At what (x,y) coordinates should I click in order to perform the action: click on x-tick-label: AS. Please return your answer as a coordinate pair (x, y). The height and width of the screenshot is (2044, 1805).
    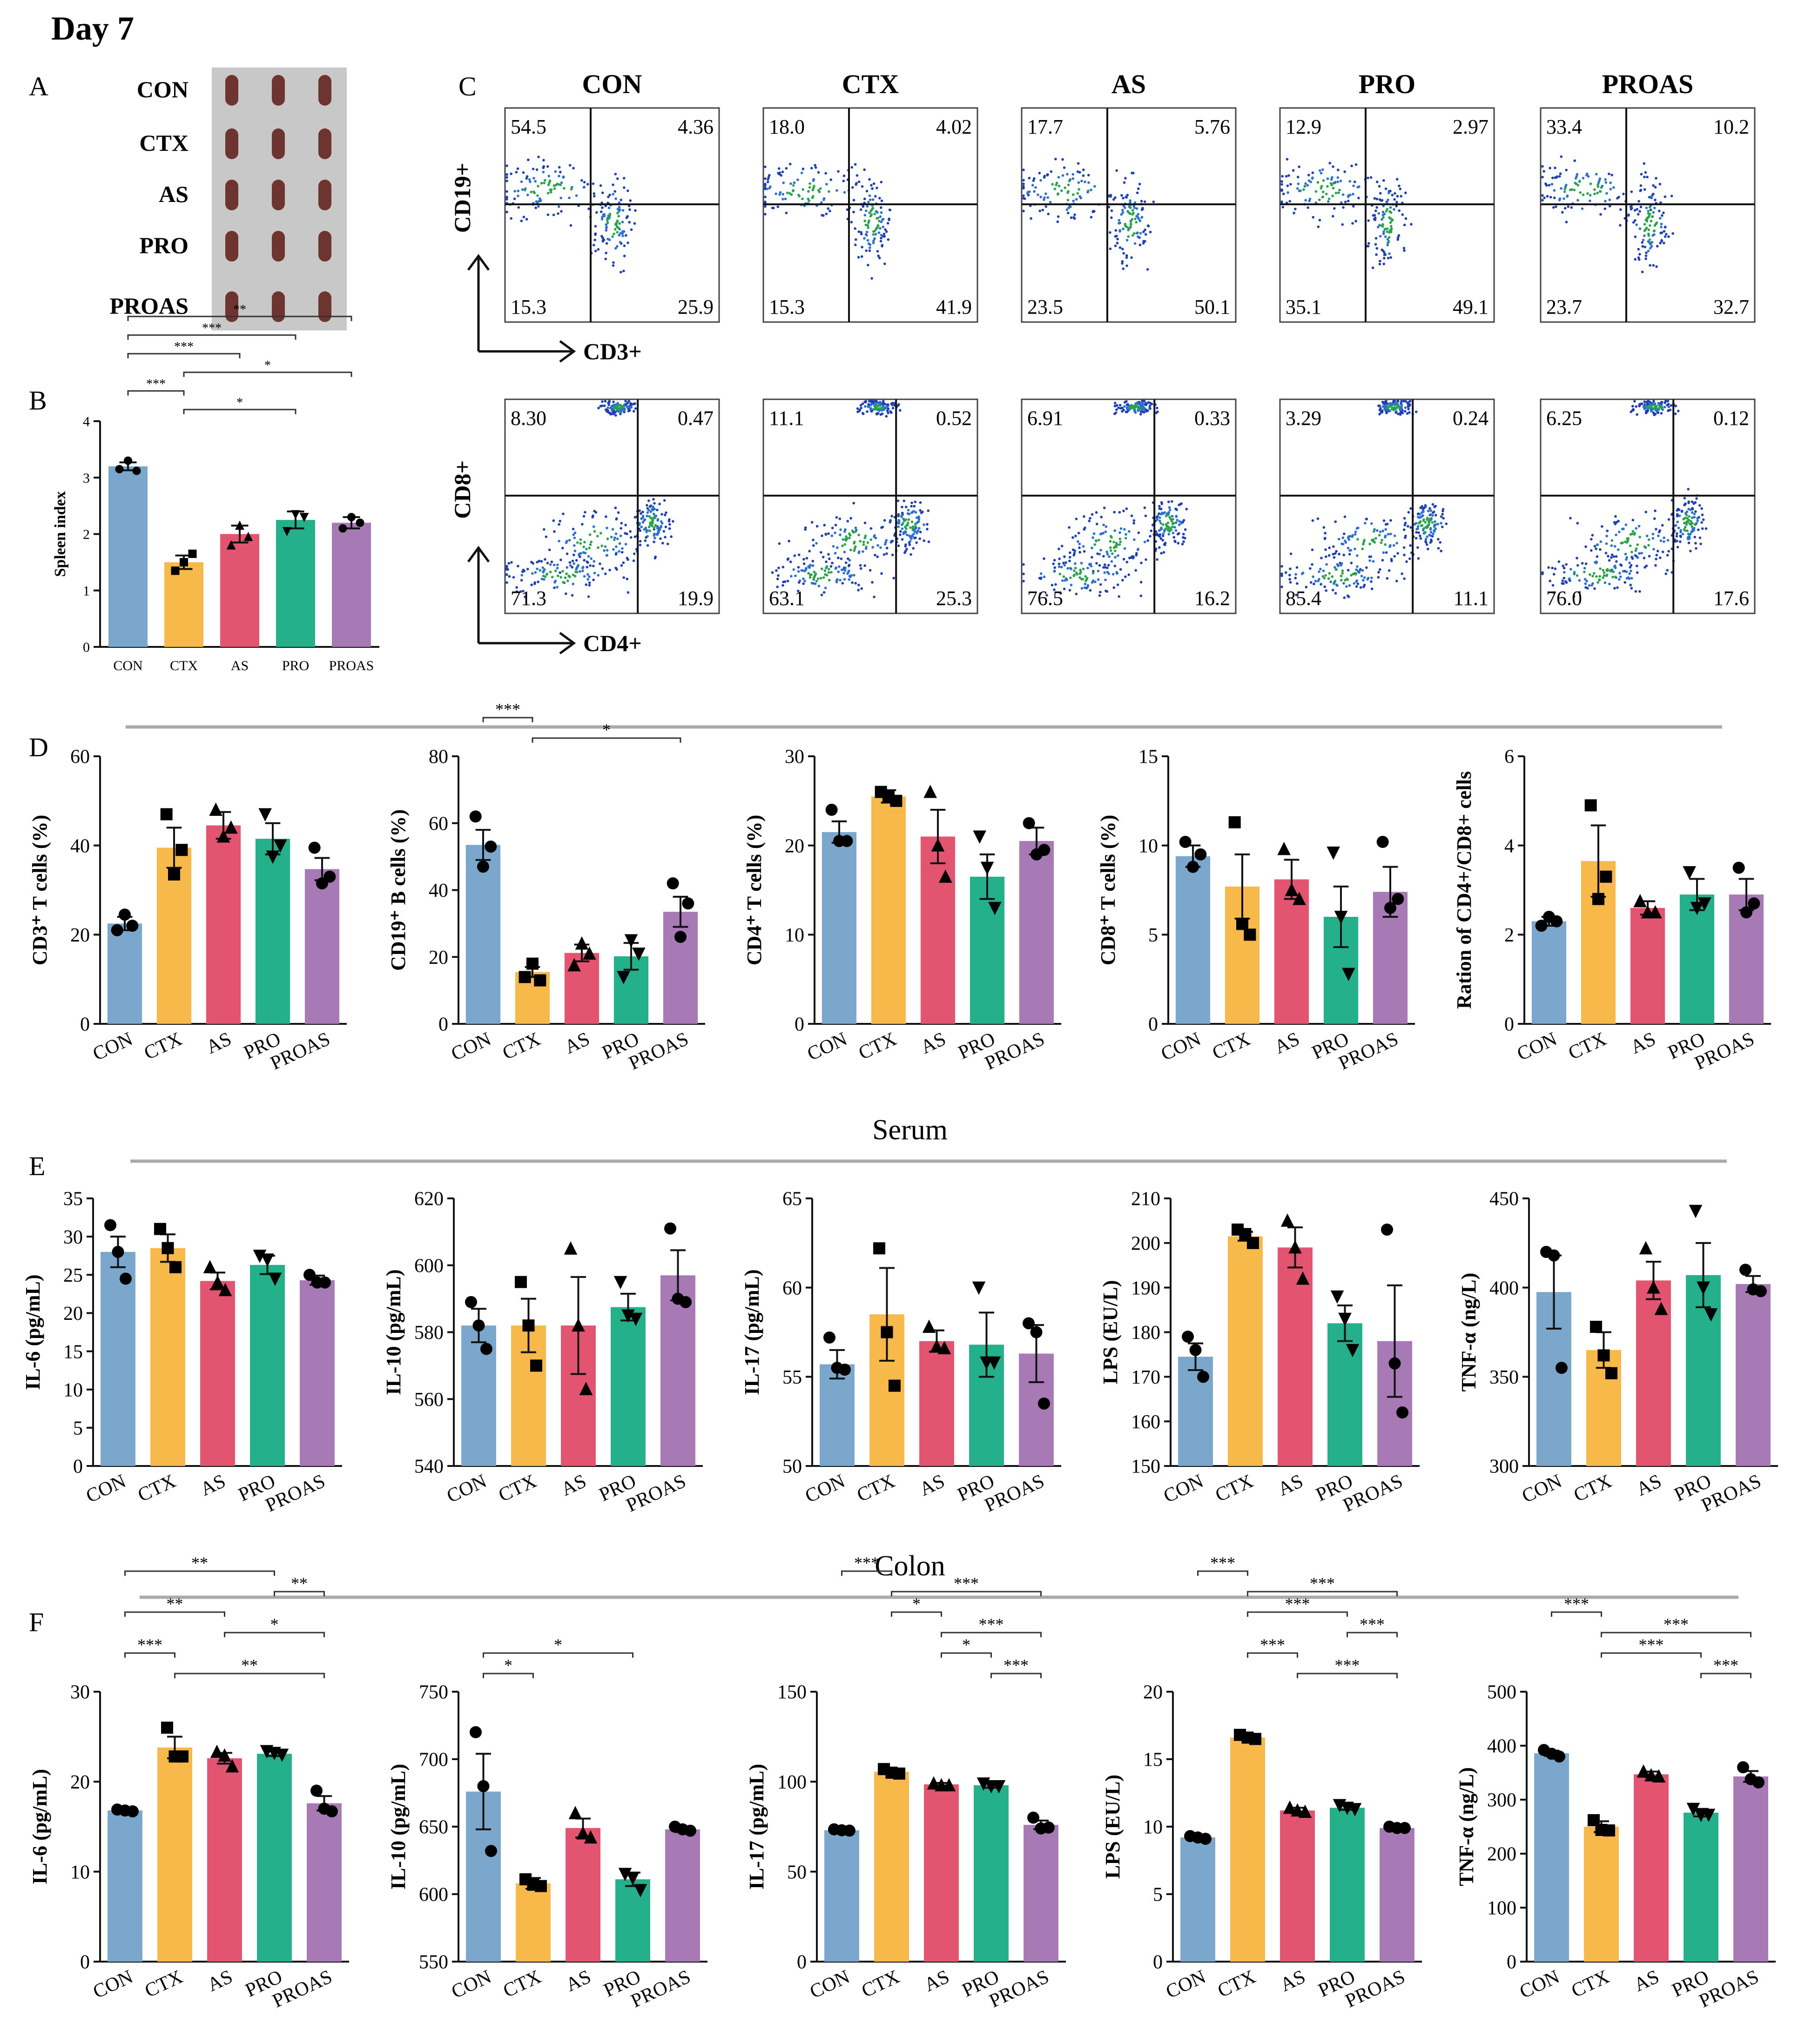
    Looking at the image, I should click on (1647, 1981).